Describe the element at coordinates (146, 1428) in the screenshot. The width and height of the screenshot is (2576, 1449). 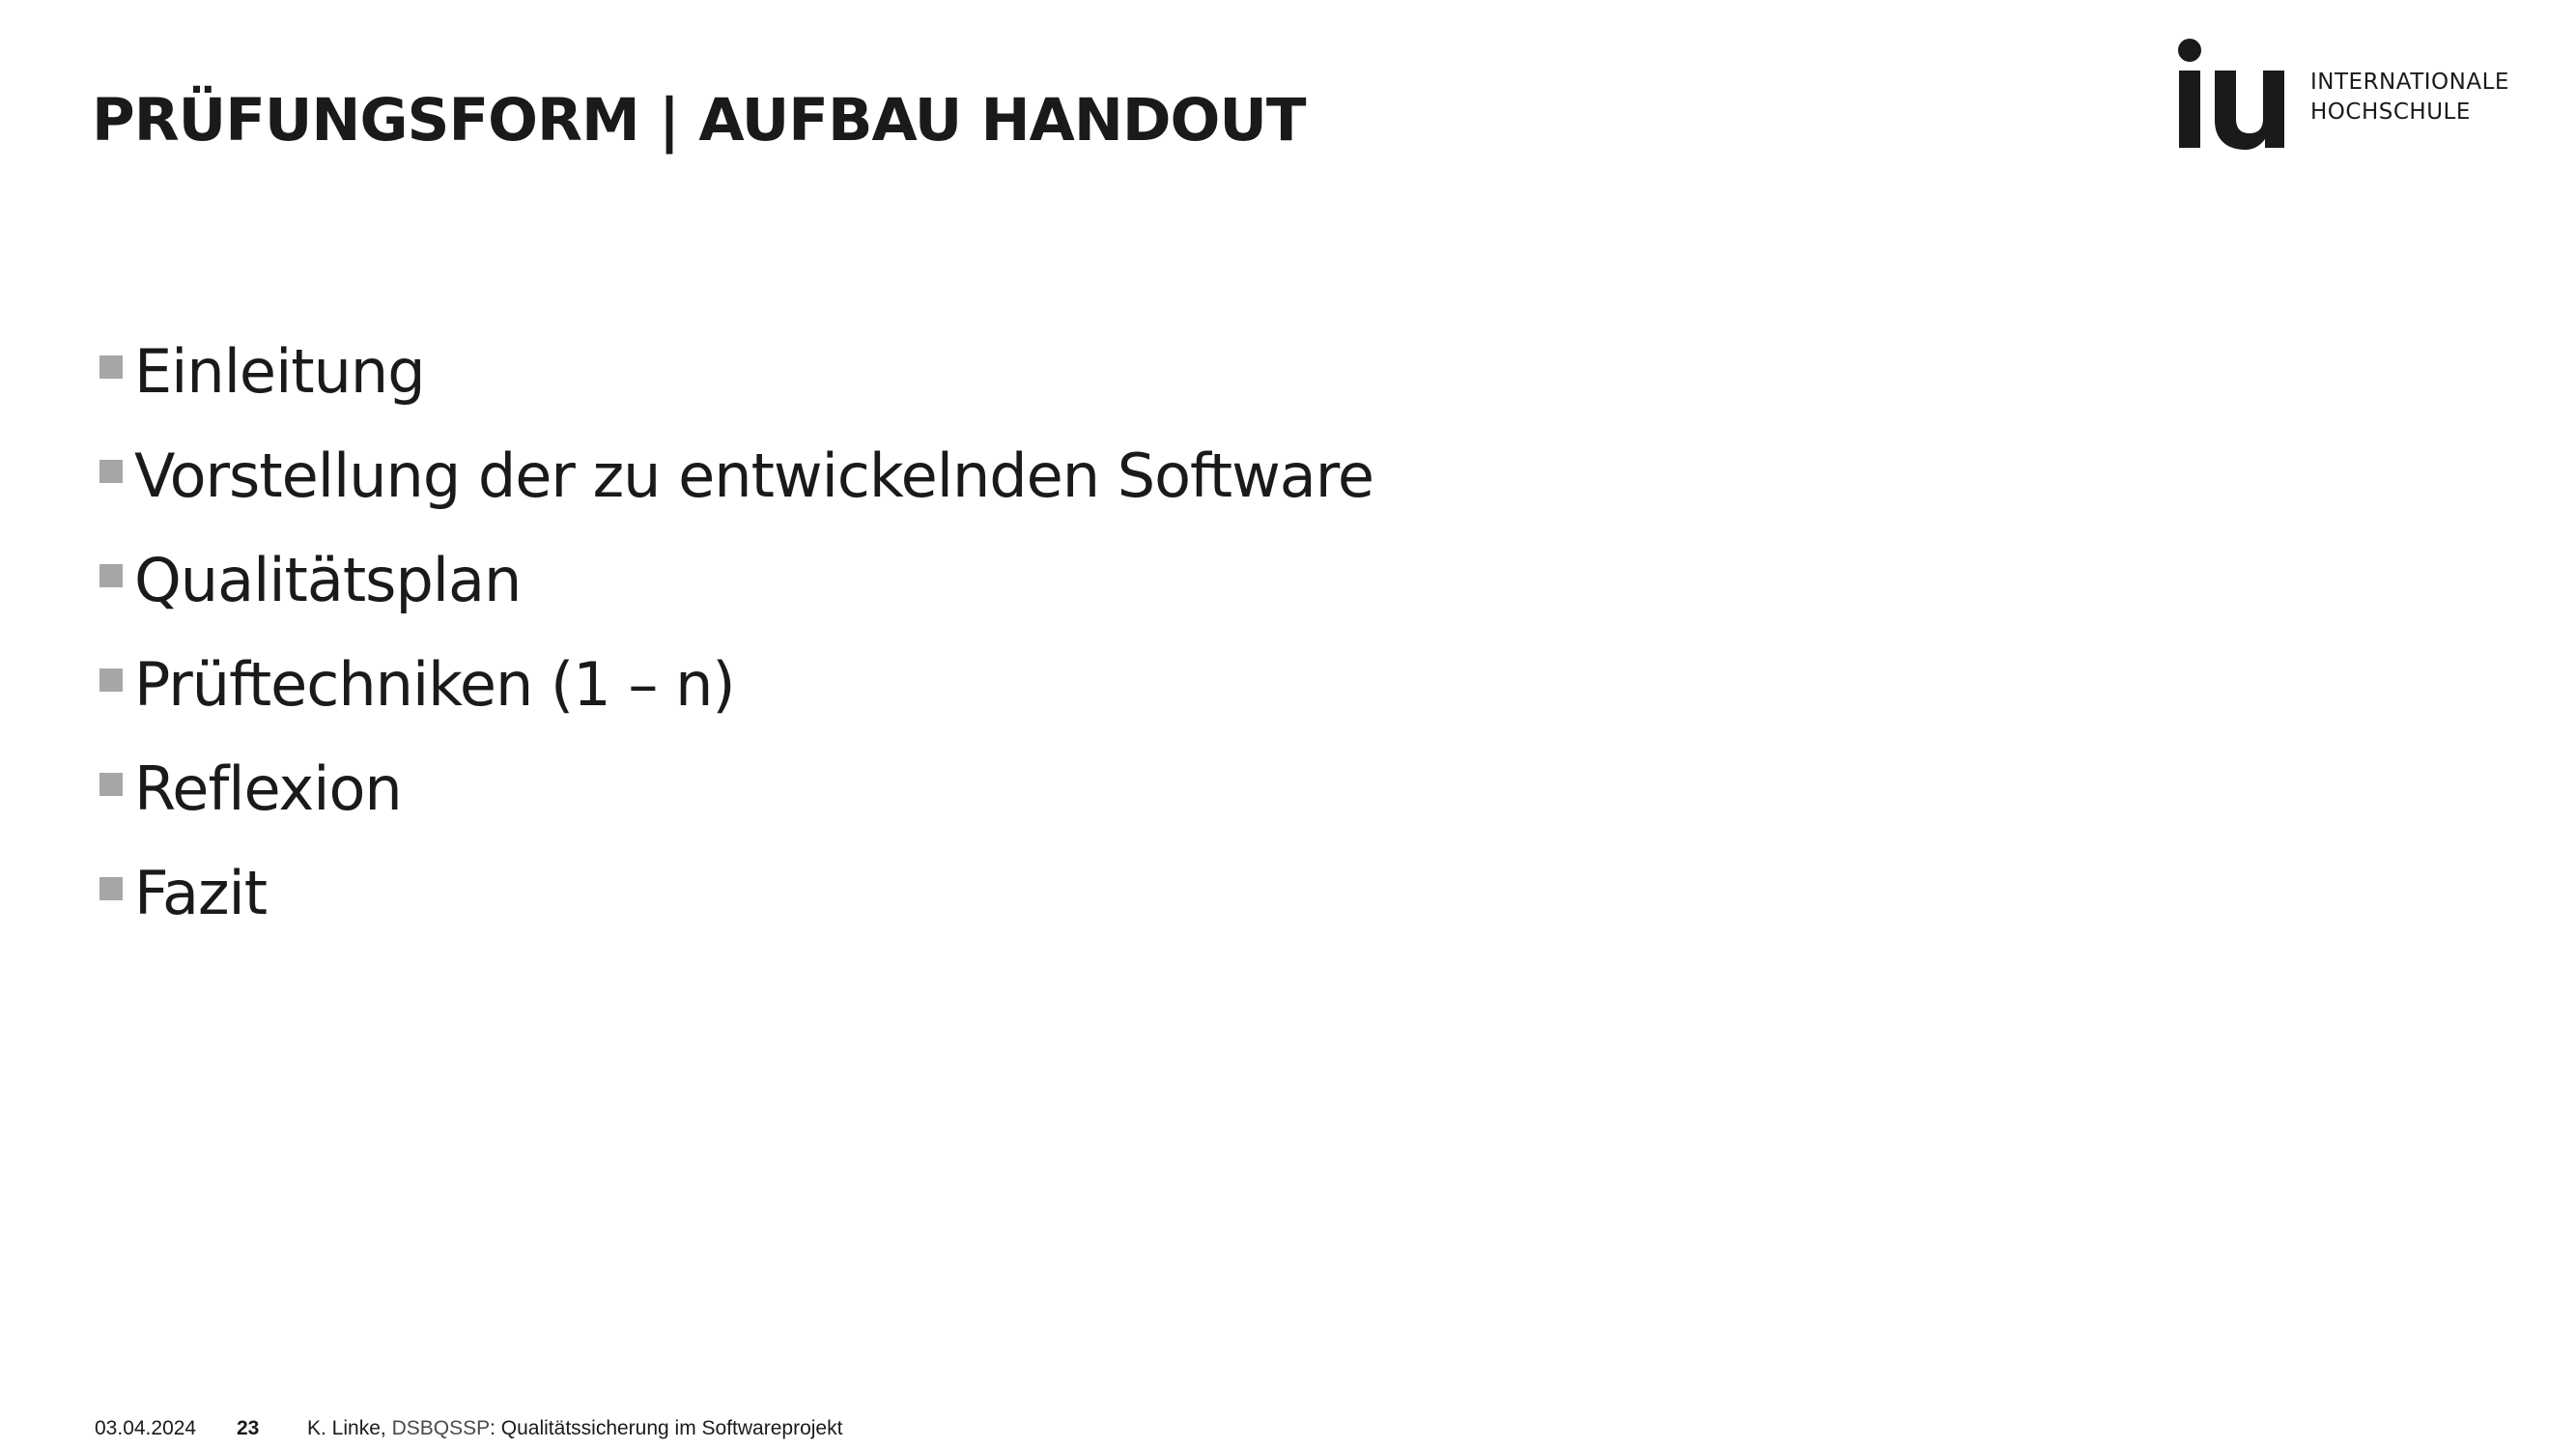
I see `footer-date: 03.04.2024` at that location.